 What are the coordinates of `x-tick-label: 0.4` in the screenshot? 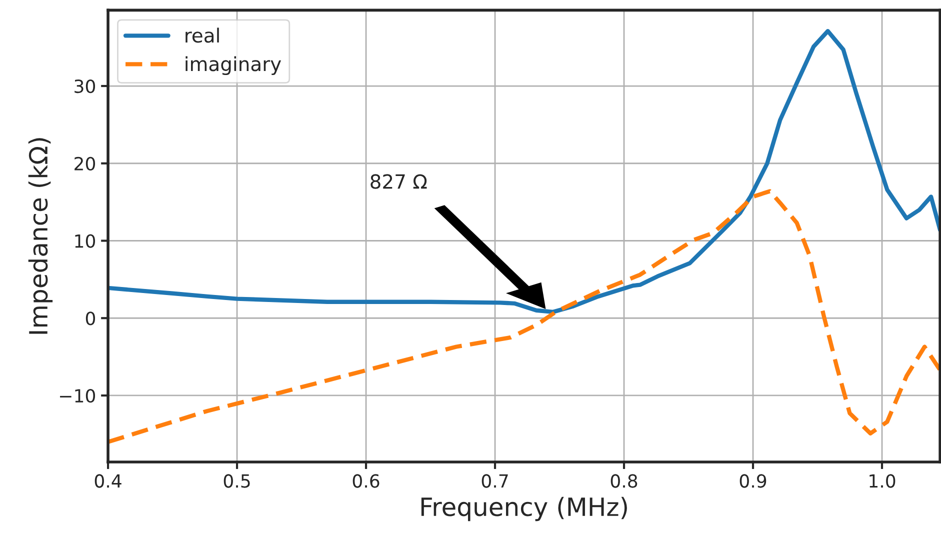 It's located at (108, 481).